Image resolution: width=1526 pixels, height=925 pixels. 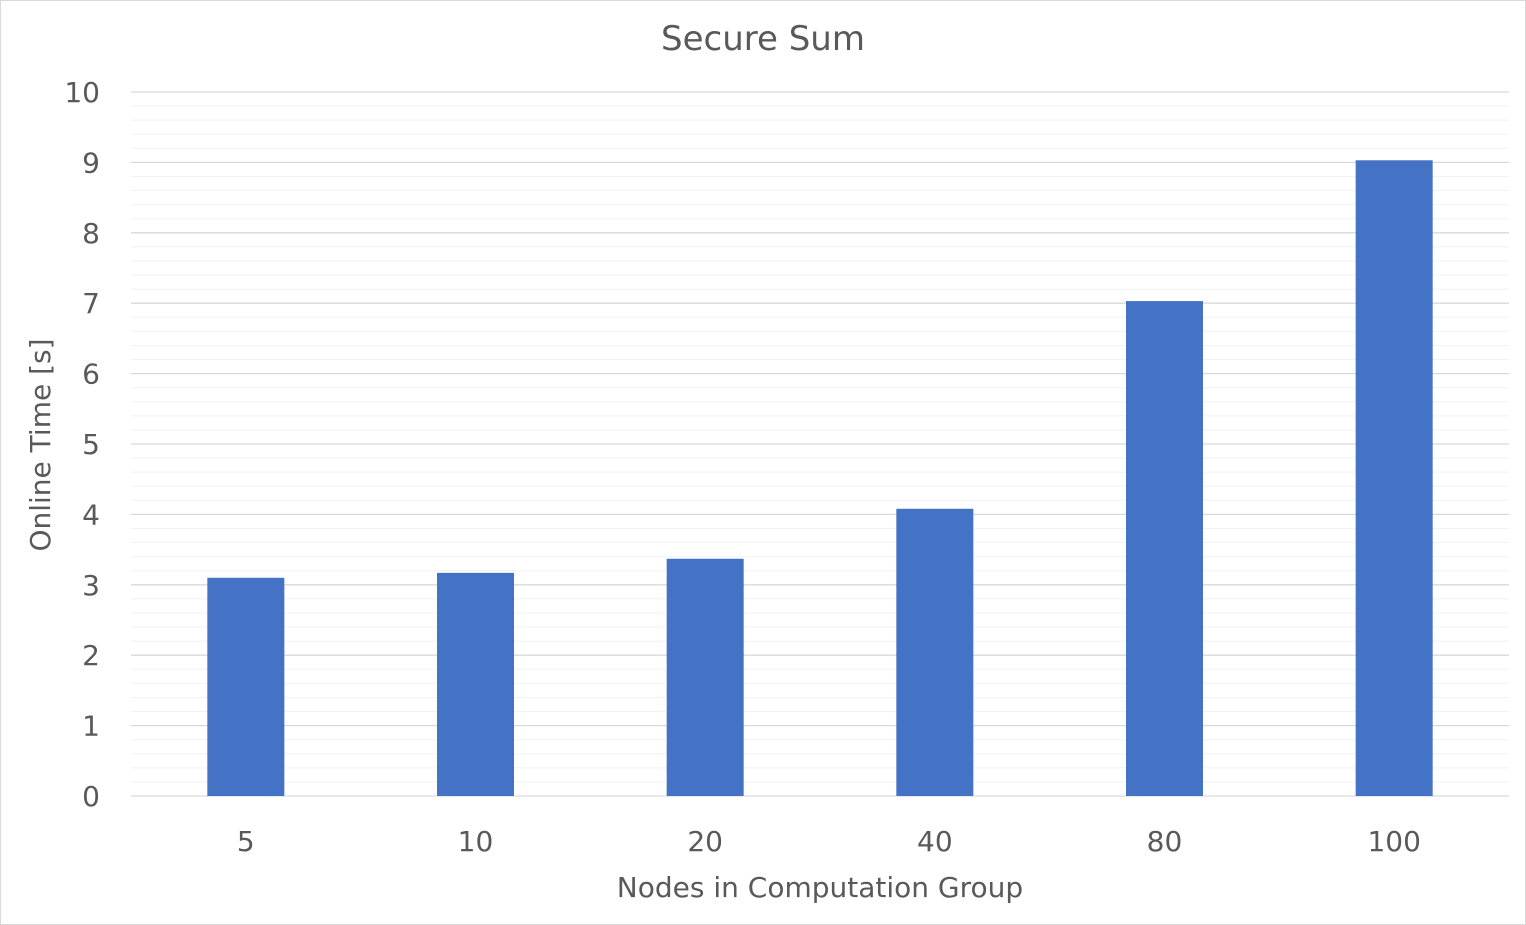 What do you see at coordinates (40, 444) in the screenshot?
I see `y-axis-label: Online Time [s]` at bounding box center [40, 444].